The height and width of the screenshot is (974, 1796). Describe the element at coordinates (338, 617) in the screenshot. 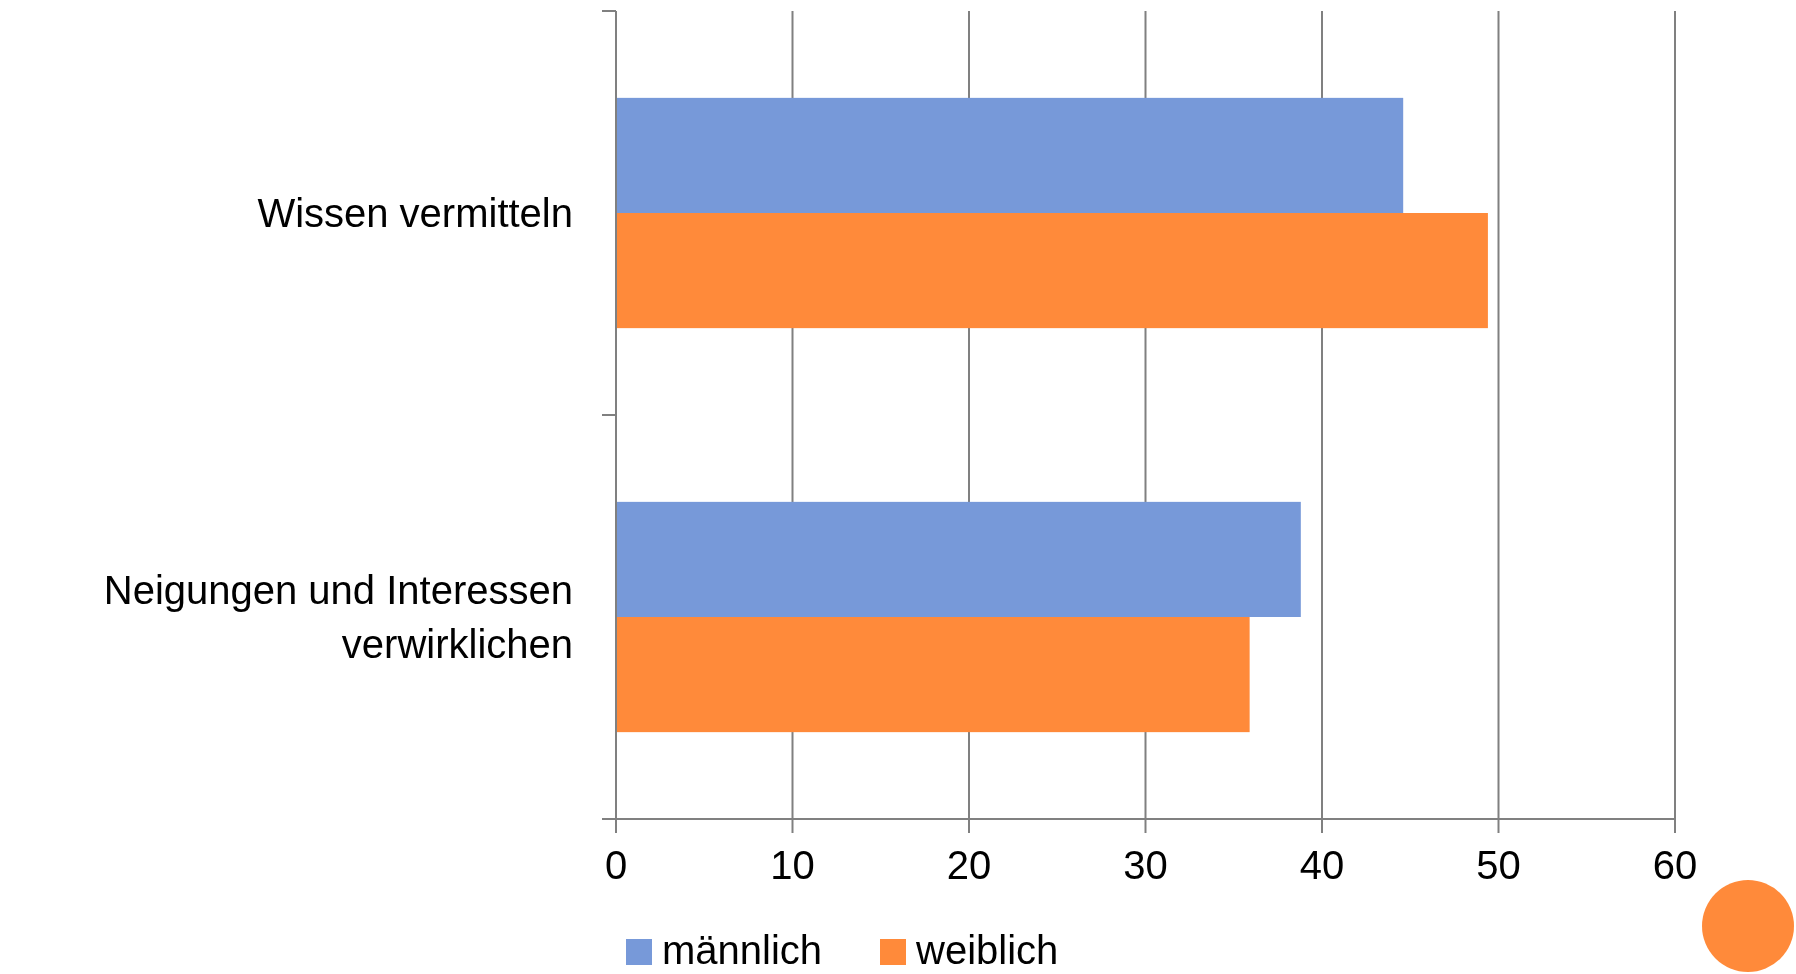

I see `y-tick-label: Neigungen und Interessen verwirklichen` at that location.